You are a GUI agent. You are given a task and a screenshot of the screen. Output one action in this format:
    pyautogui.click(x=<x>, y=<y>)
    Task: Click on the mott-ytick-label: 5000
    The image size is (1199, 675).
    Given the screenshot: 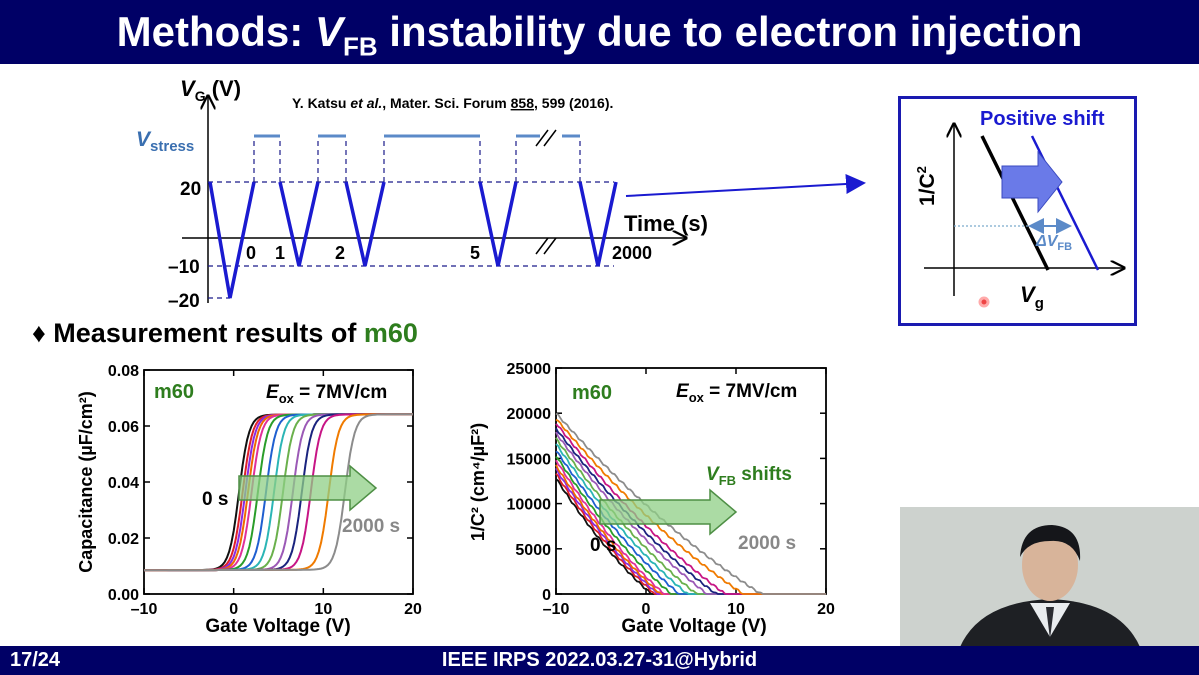 What is the action you would take?
    pyautogui.click(x=533, y=550)
    